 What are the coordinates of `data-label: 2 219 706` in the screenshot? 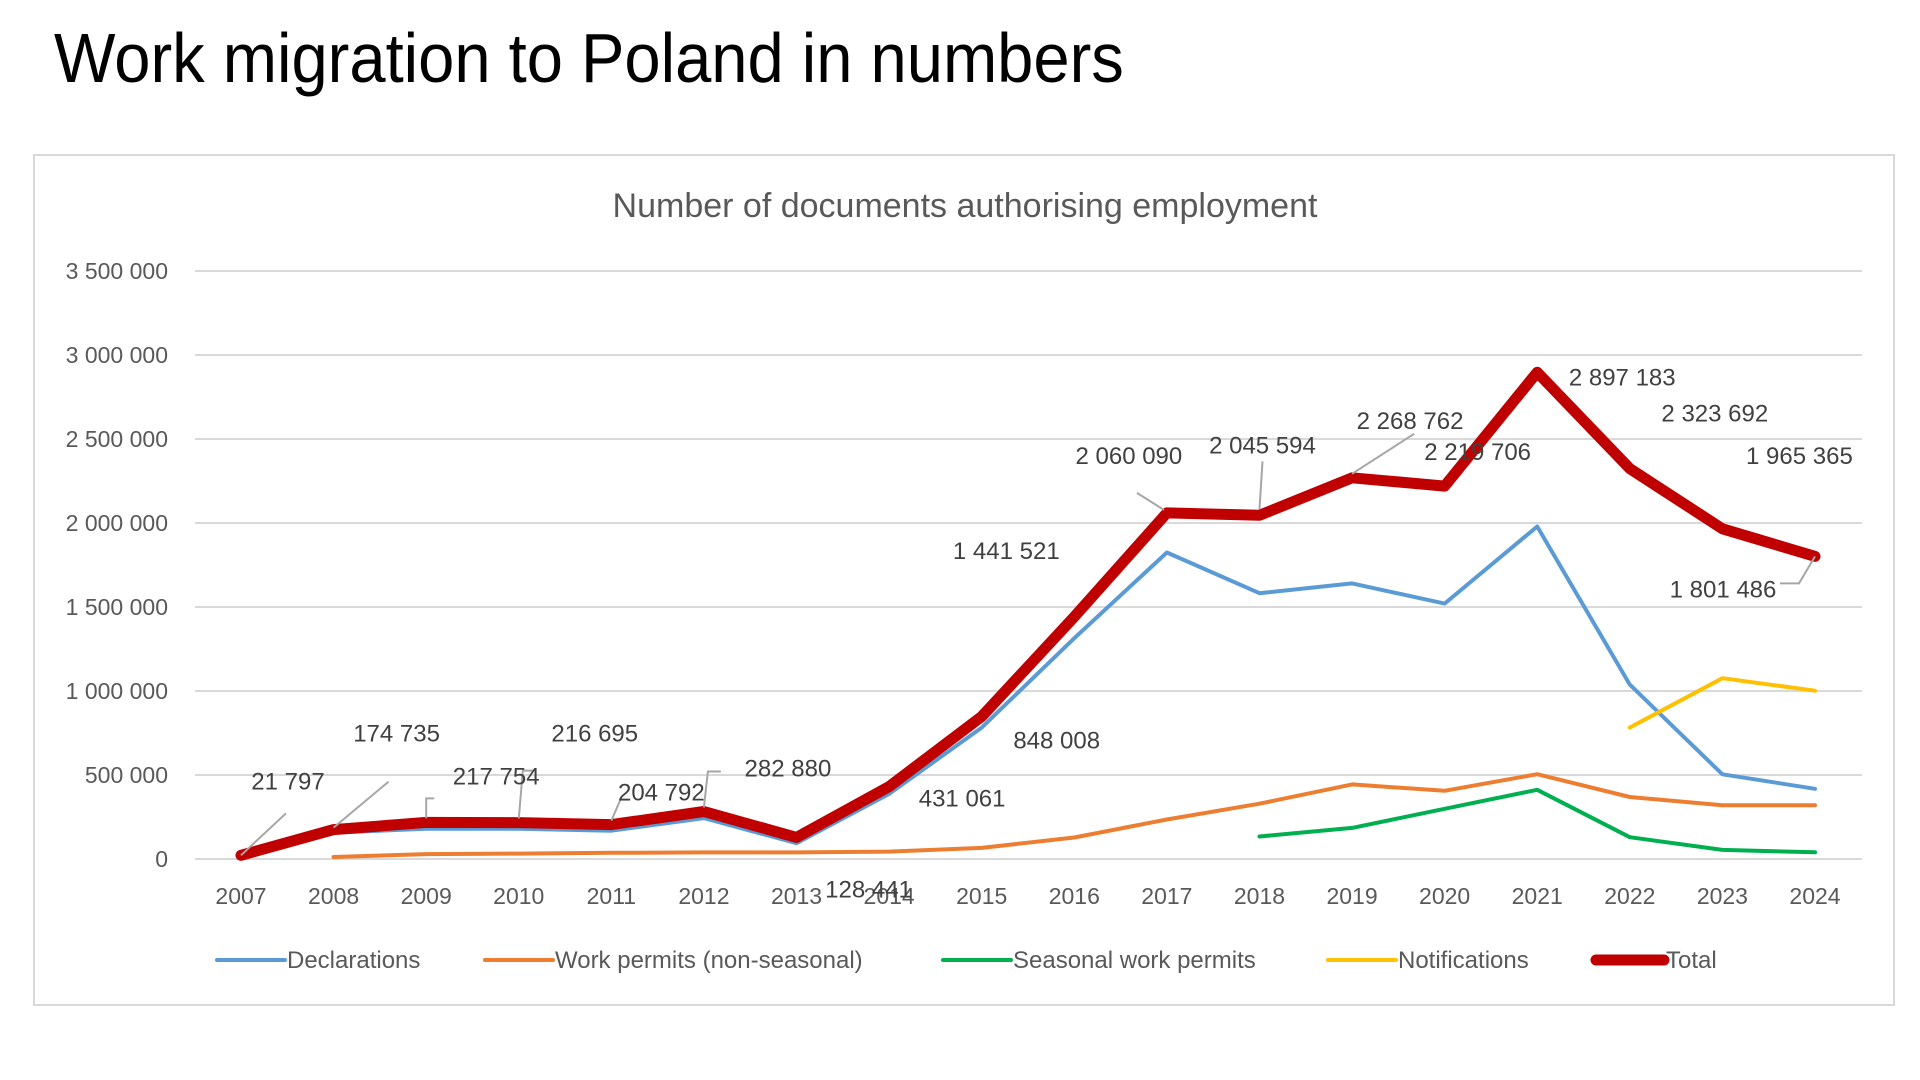 It's located at (1477, 452).